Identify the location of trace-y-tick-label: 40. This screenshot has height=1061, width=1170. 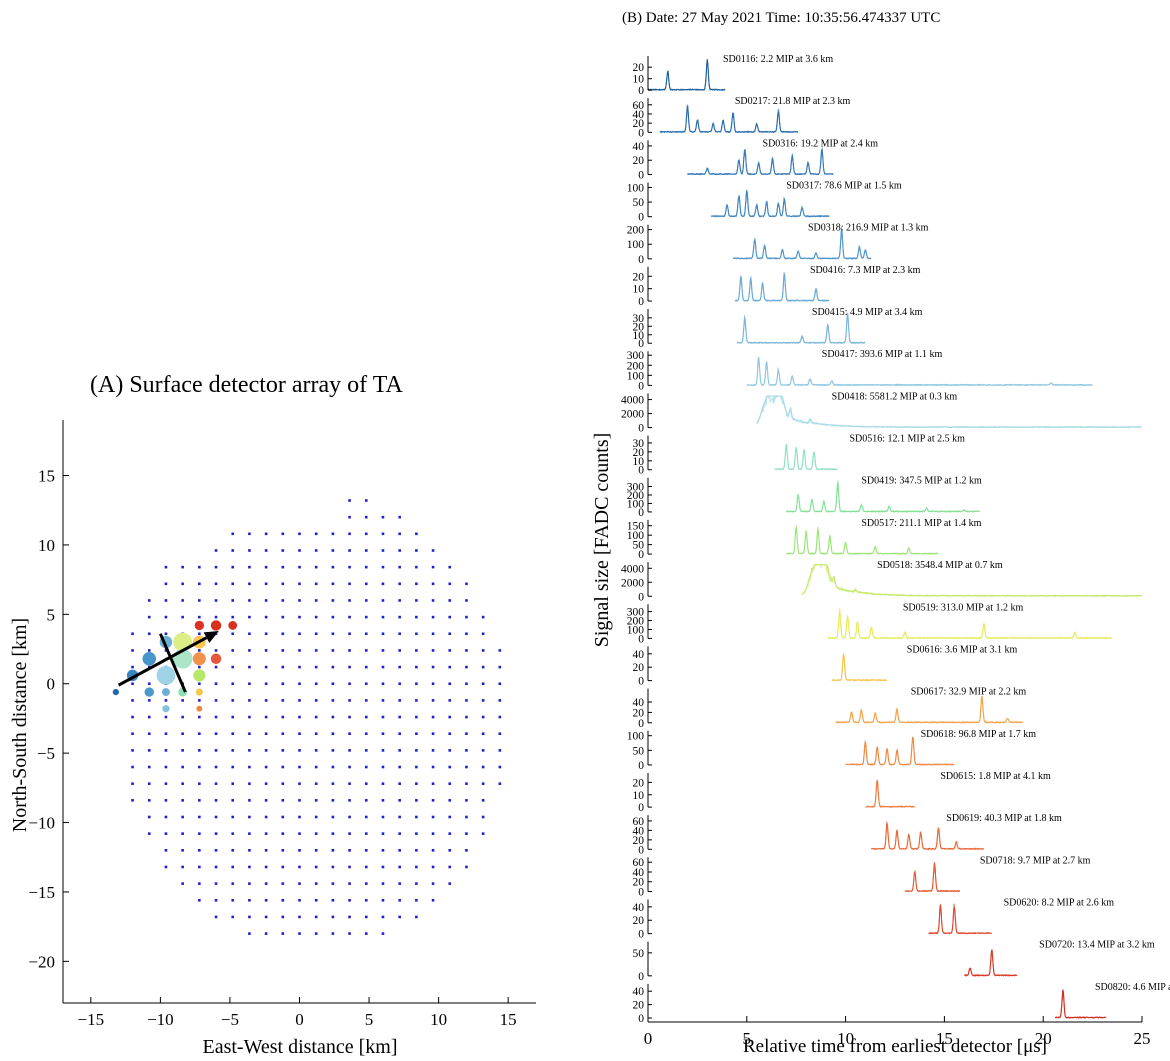
(639, 703).